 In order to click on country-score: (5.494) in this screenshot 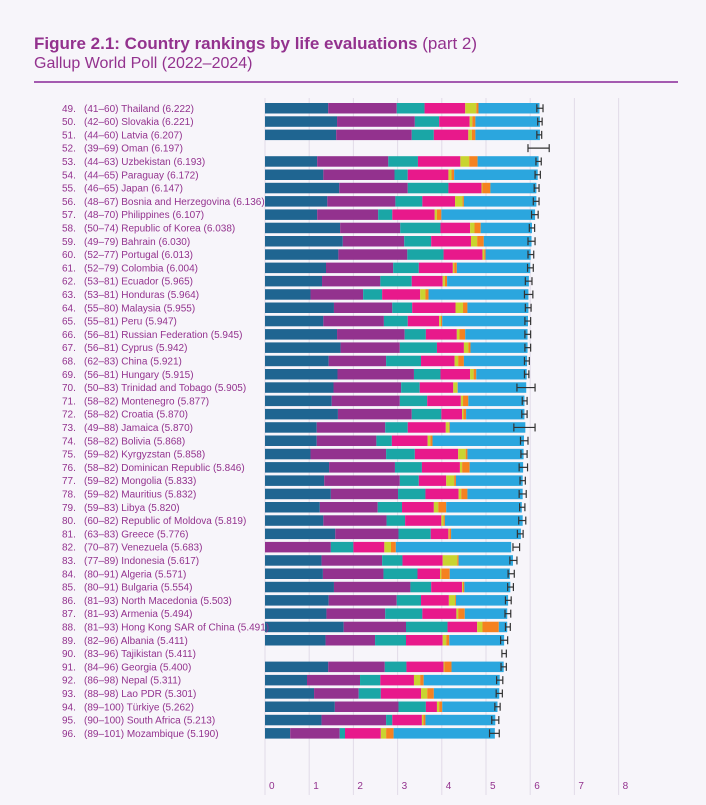, I will do `click(177, 614)`.